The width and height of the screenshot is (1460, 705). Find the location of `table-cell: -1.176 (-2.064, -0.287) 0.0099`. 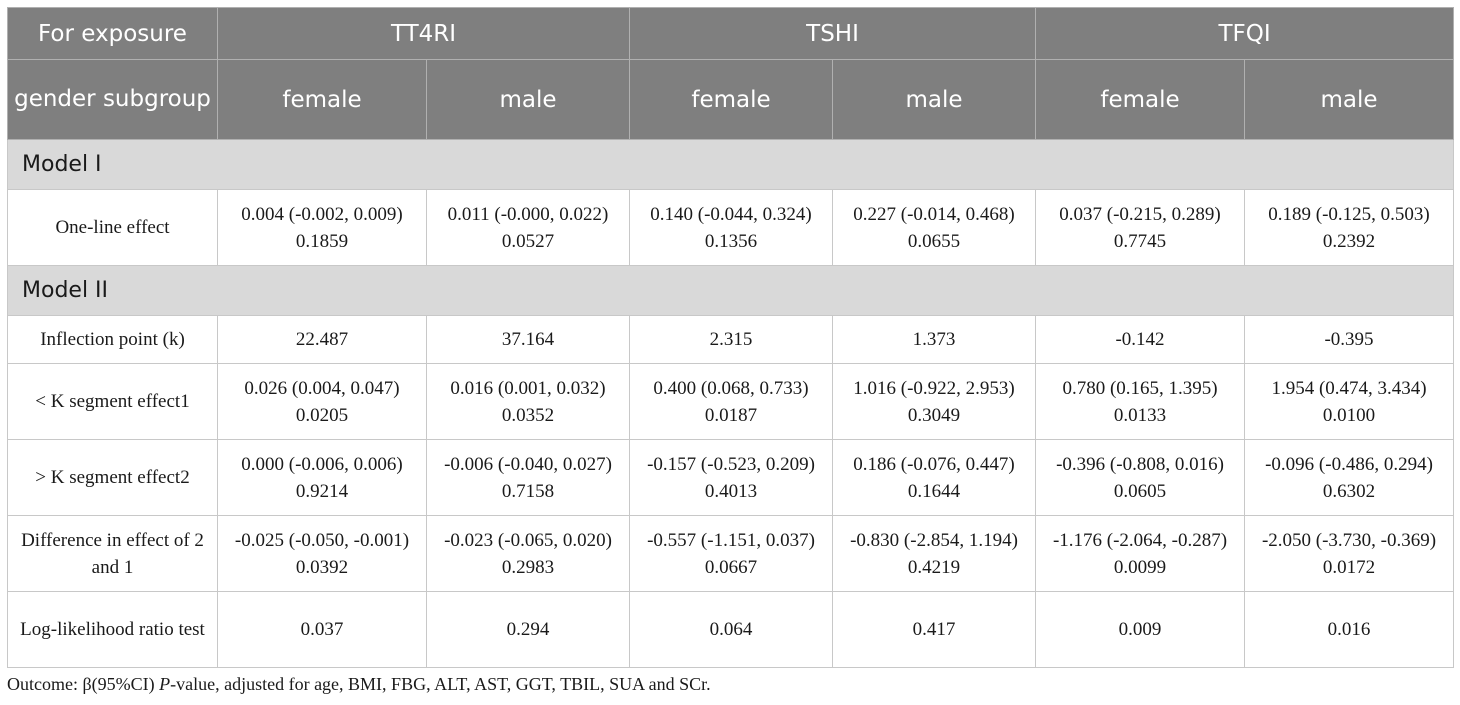

table-cell: -1.176 (-2.064, -0.287) 0.0099 is located at coordinates (1140, 553).